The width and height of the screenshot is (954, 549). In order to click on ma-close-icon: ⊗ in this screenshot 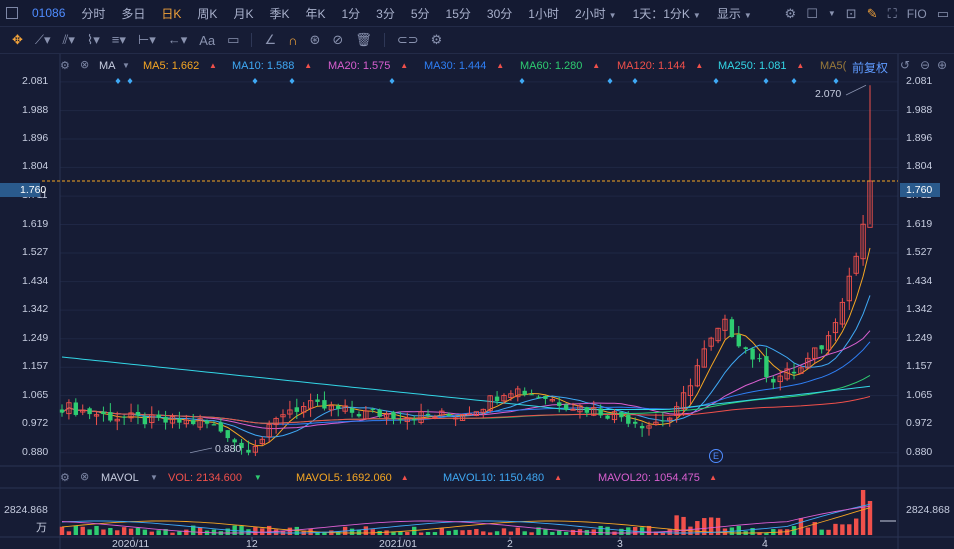, I will do `click(84, 64)`.